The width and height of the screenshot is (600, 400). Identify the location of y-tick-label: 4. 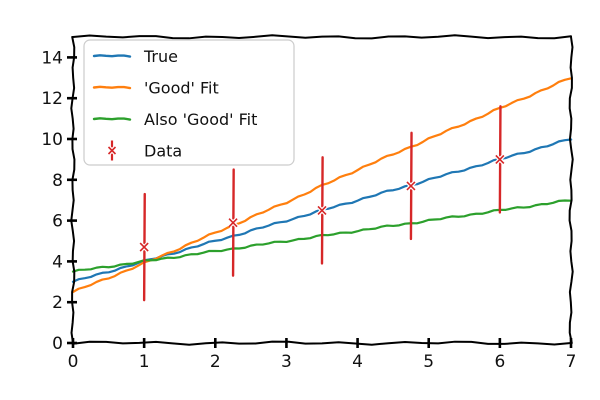
(57, 262).